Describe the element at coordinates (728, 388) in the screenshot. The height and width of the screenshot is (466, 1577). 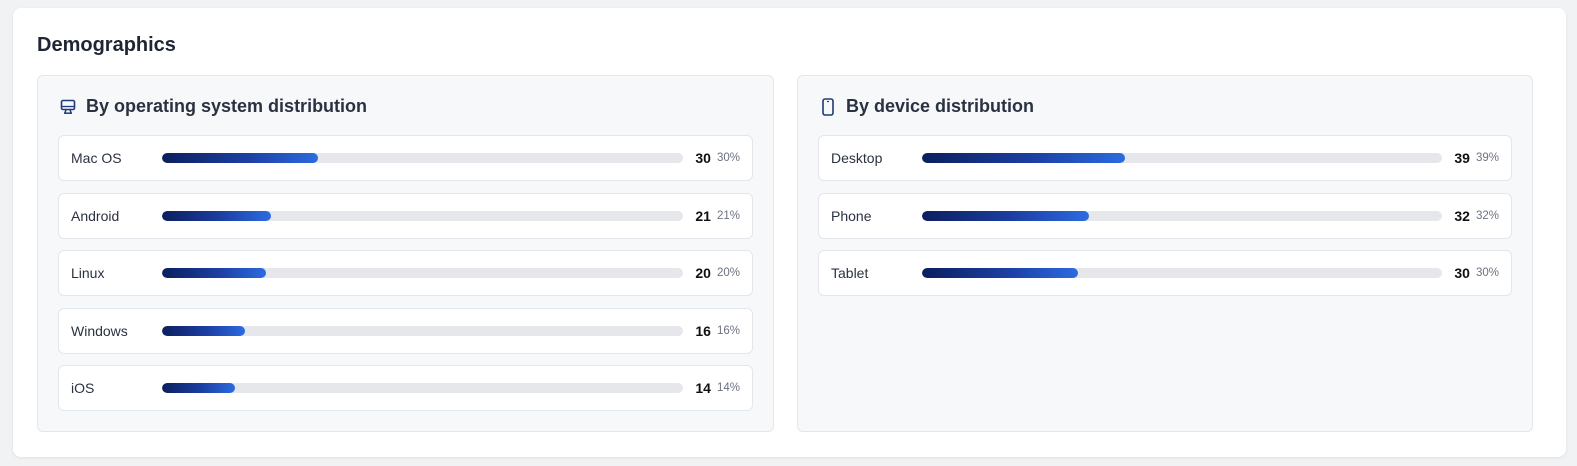
I see `row-percent: 14%` at that location.